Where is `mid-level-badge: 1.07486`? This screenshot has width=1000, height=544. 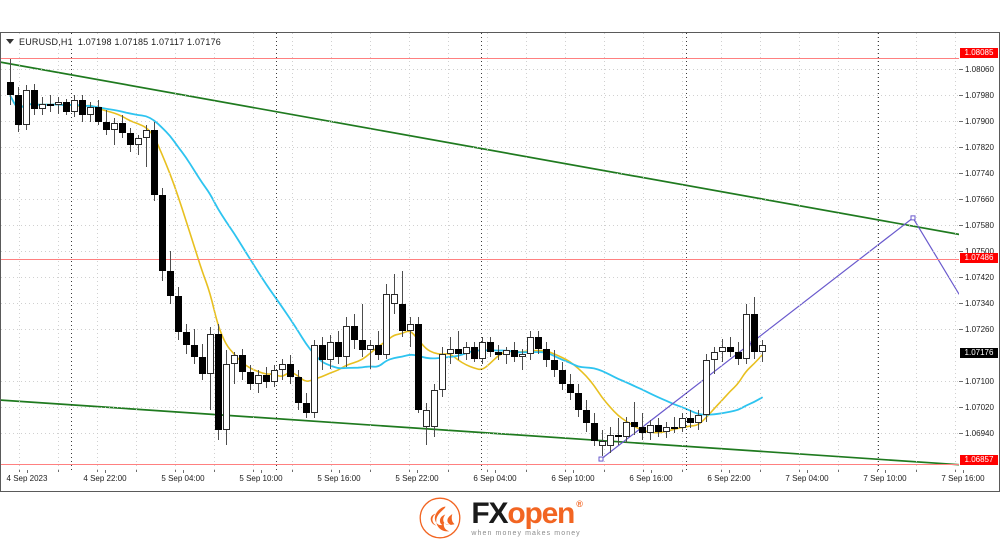
mid-level-badge: 1.07486 is located at coordinates (979, 258).